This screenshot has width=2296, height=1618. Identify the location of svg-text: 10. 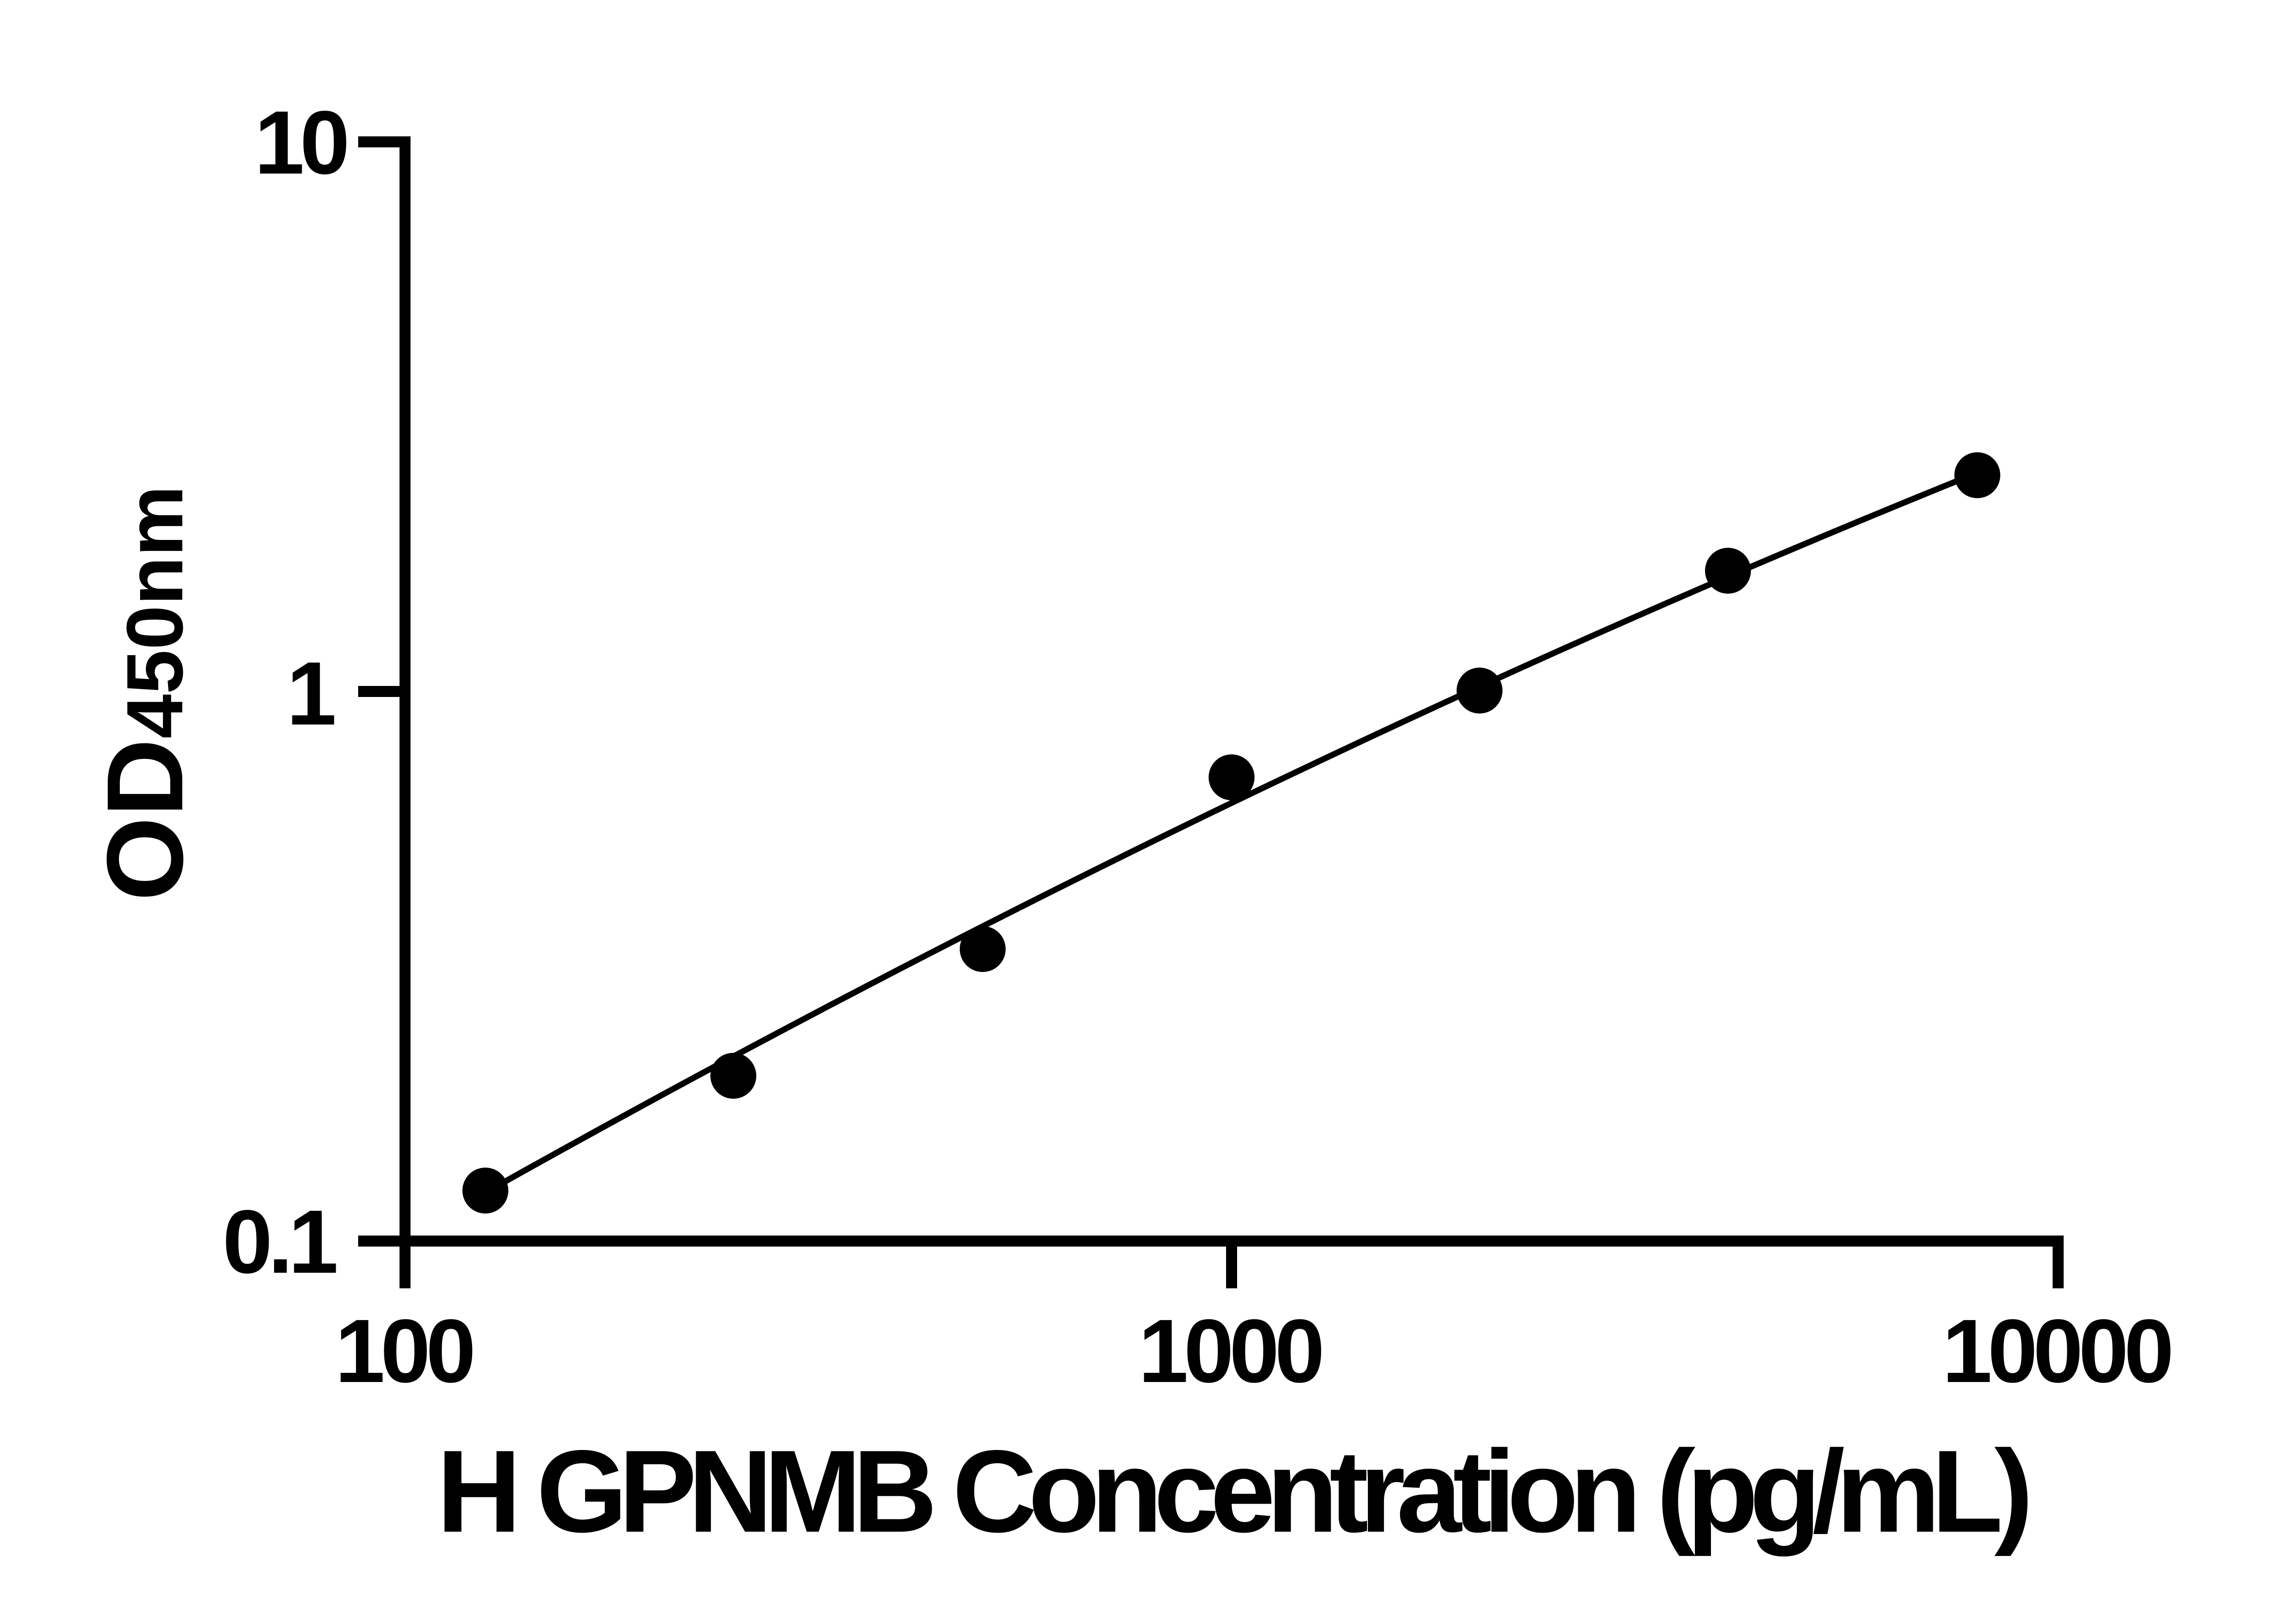
(300, 142).